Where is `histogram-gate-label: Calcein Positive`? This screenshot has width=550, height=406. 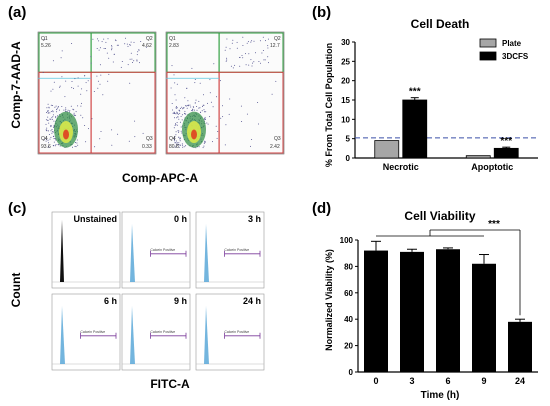 histogram-gate-label: Calcein Positive is located at coordinates (236, 250).